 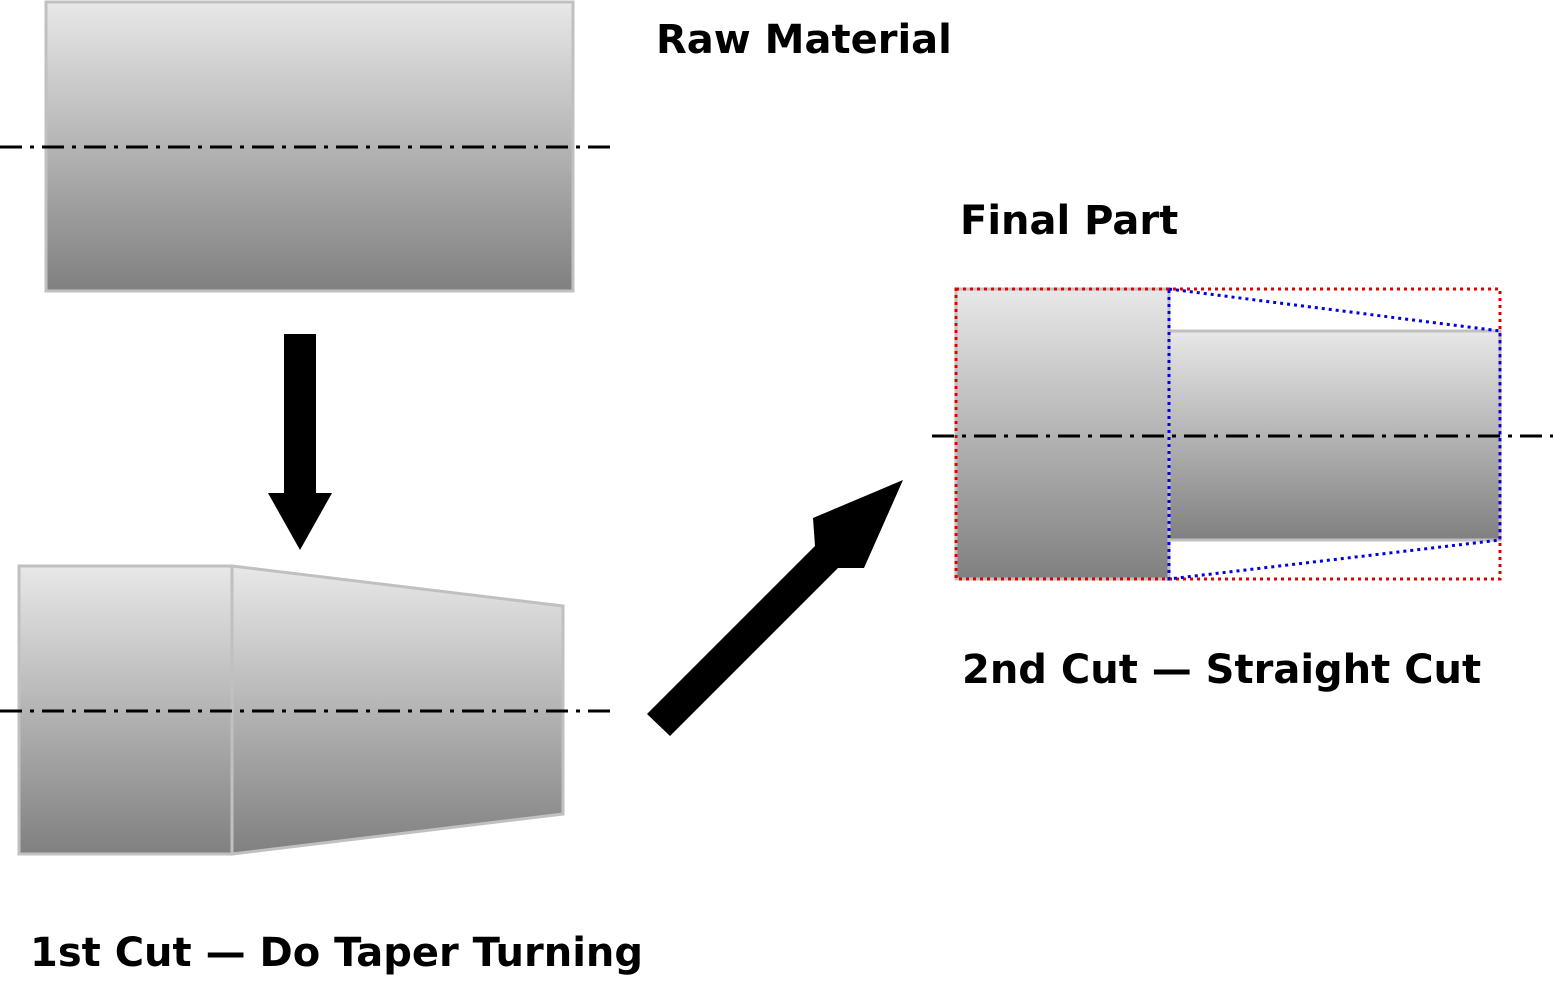 What do you see at coordinates (1062, 434) in the screenshot?
I see `final-cylinder` at bounding box center [1062, 434].